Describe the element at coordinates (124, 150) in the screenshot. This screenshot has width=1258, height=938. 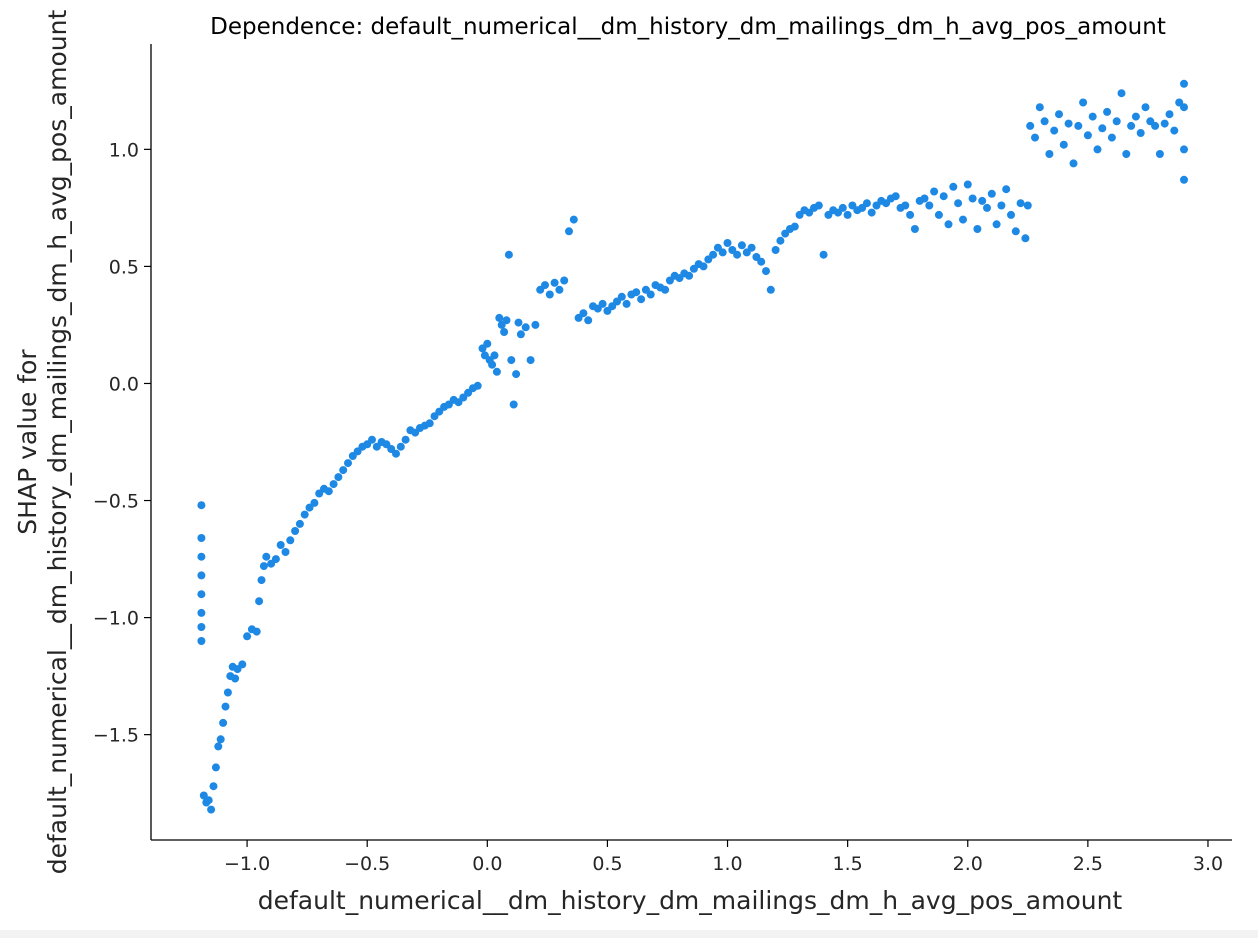
I see `y-tick-label: 1.0` at that location.